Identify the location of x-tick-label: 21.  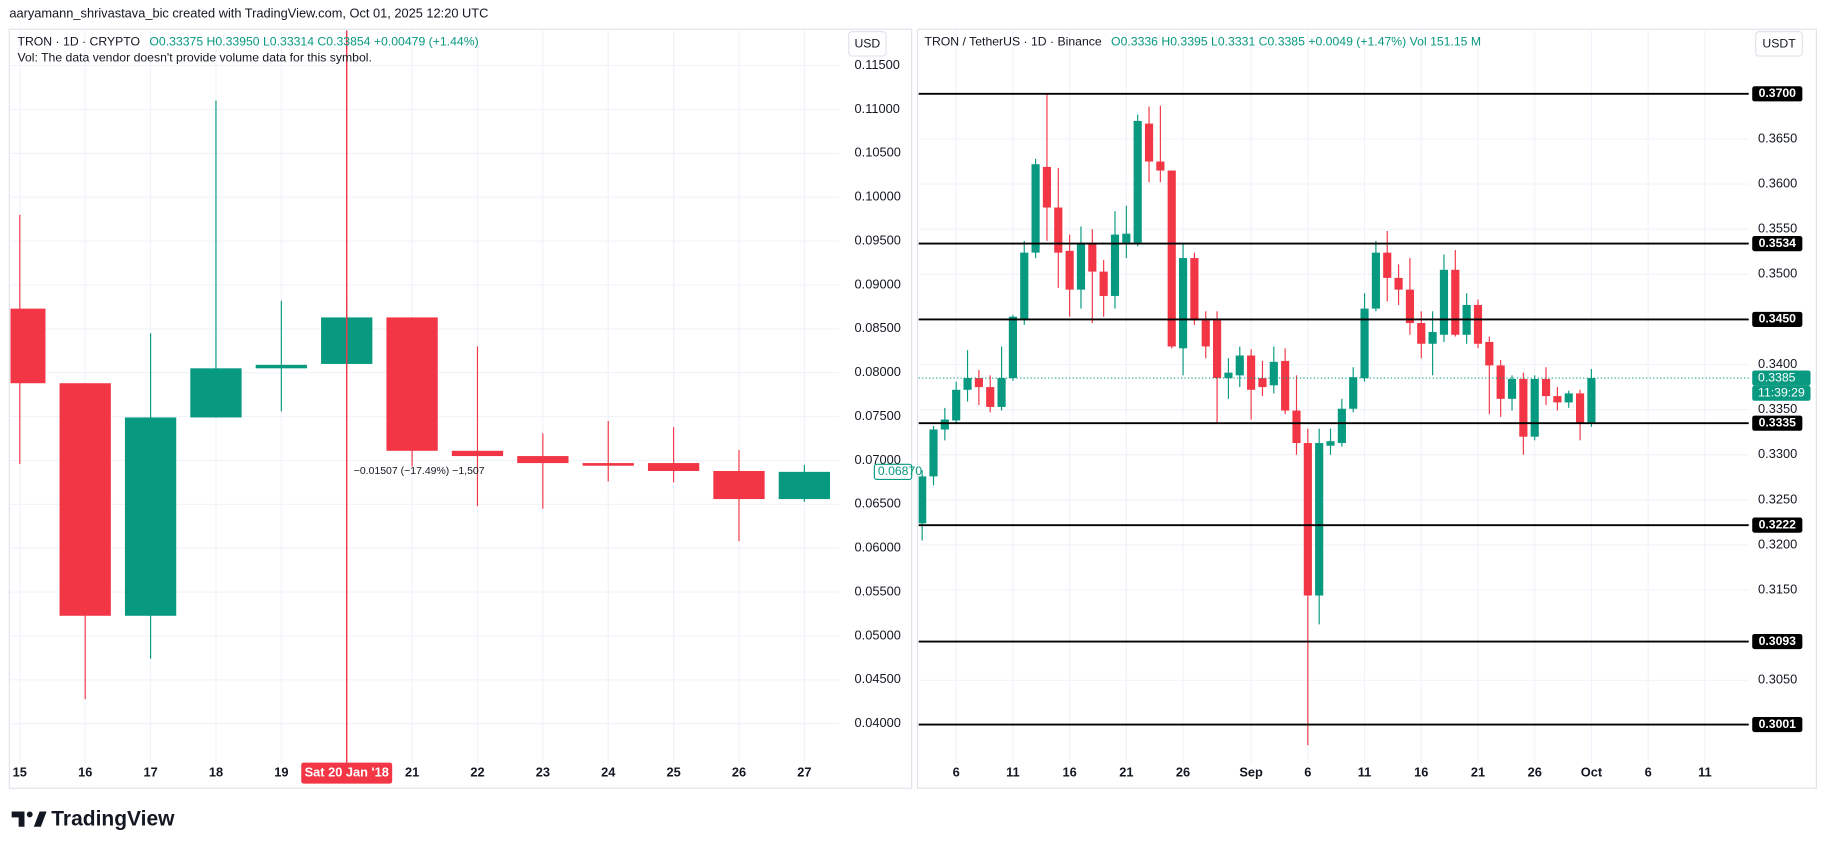
(1126, 771).